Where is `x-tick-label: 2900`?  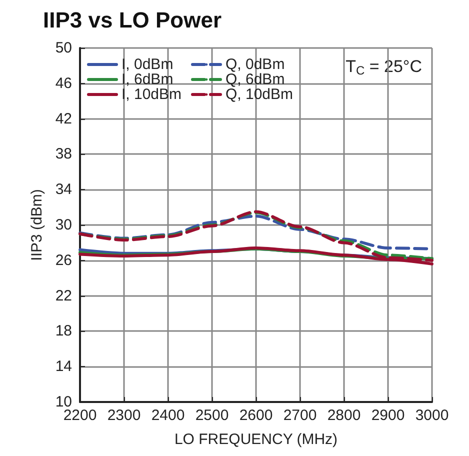
x-tick-label: 2900 is located at coordinates (388, 415).